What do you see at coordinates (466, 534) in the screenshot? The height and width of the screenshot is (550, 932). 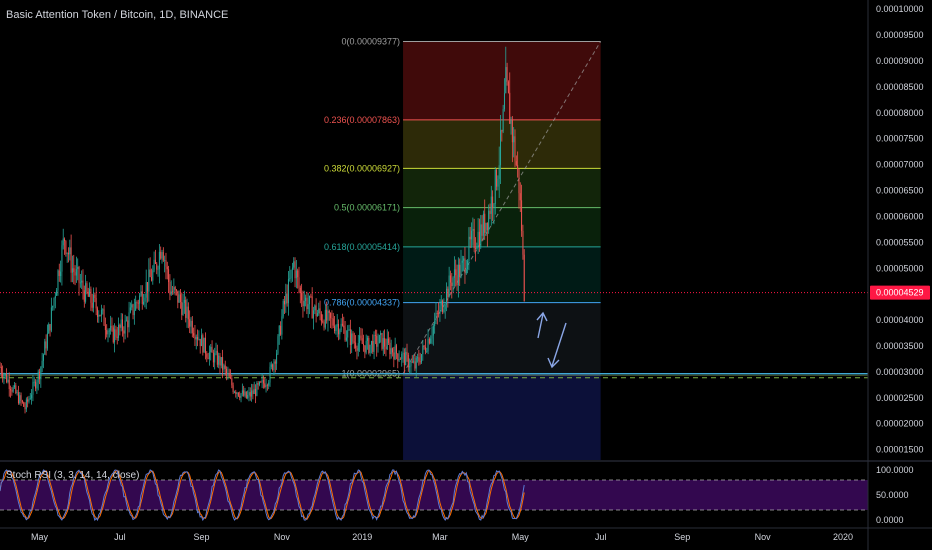 I see `time-axis: May Jul Sep Nov 2019 Mar May Jul Sep Nov 2020` at bounding box center [466, 534].